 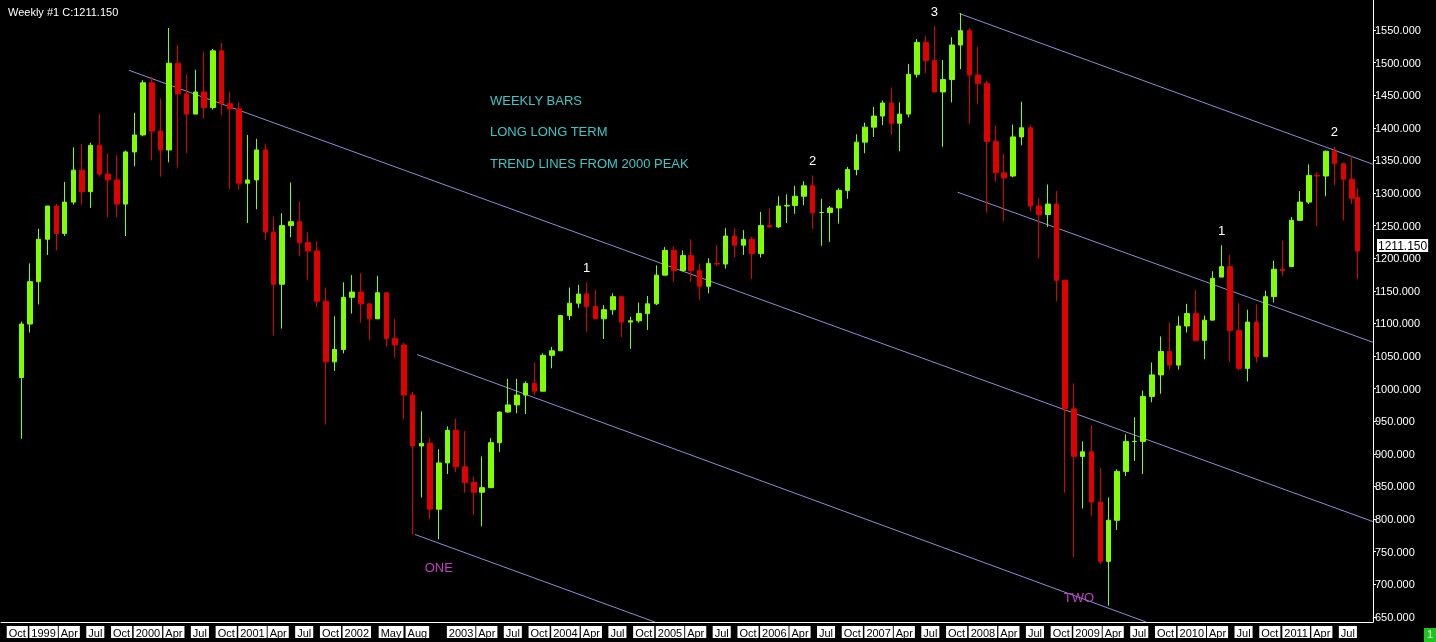 What do you see at coordinates (1395, 486) in the screenshot?
I see `y-tick-label: 850.000` at bounding box center [1395, 486].